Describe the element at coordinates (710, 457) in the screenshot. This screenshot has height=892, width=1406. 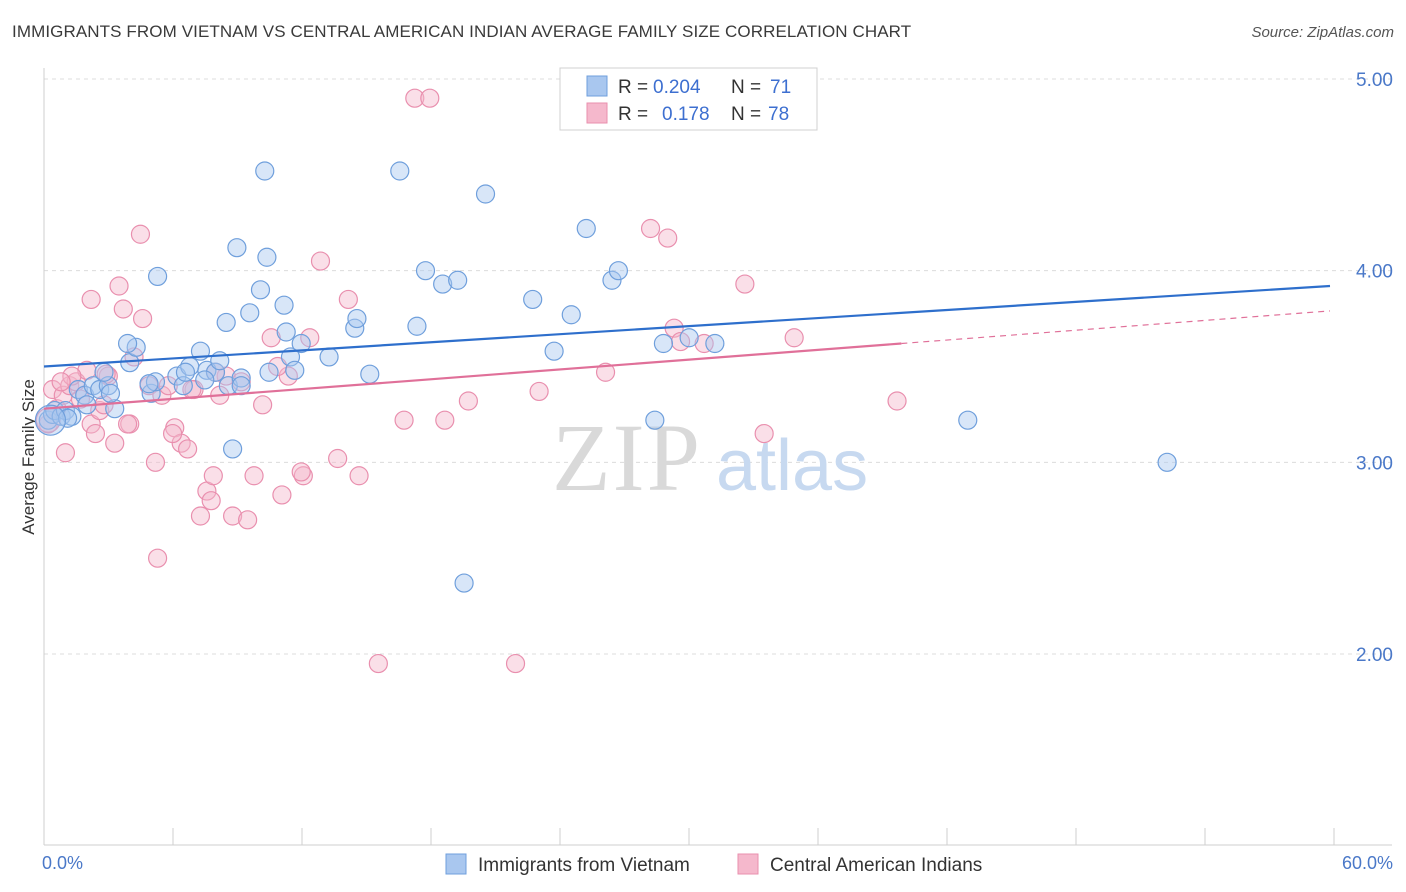
I see `watermark: ZIP atlas` at that location.